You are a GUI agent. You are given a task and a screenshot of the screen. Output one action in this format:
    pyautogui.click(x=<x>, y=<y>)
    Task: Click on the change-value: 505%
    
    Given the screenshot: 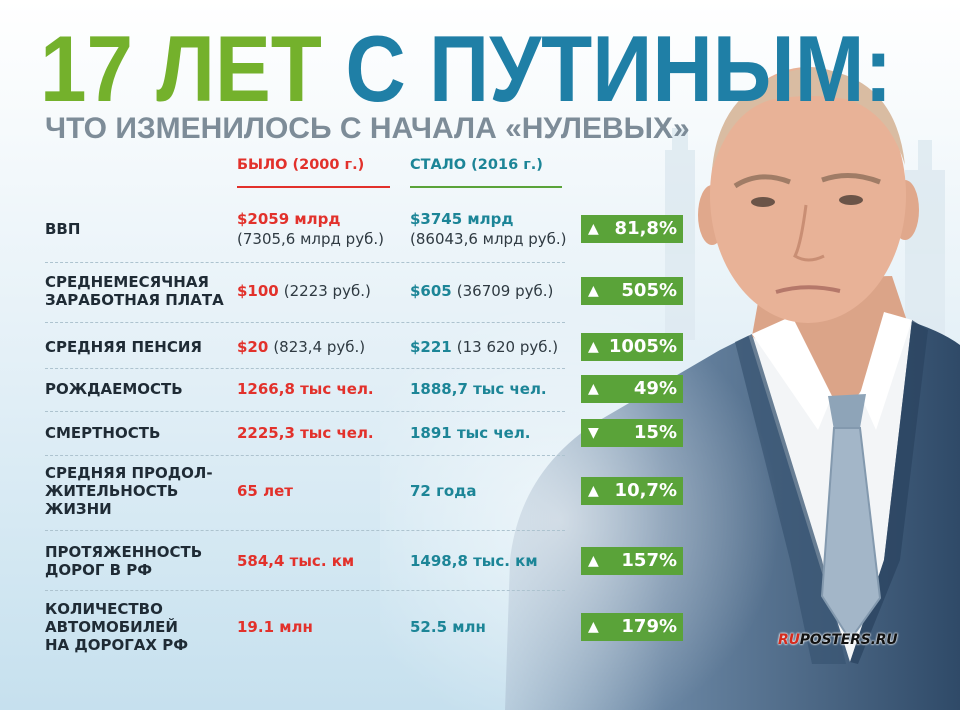 What is the action you would take?
    pyautogui.click(x=649, y=290)
    